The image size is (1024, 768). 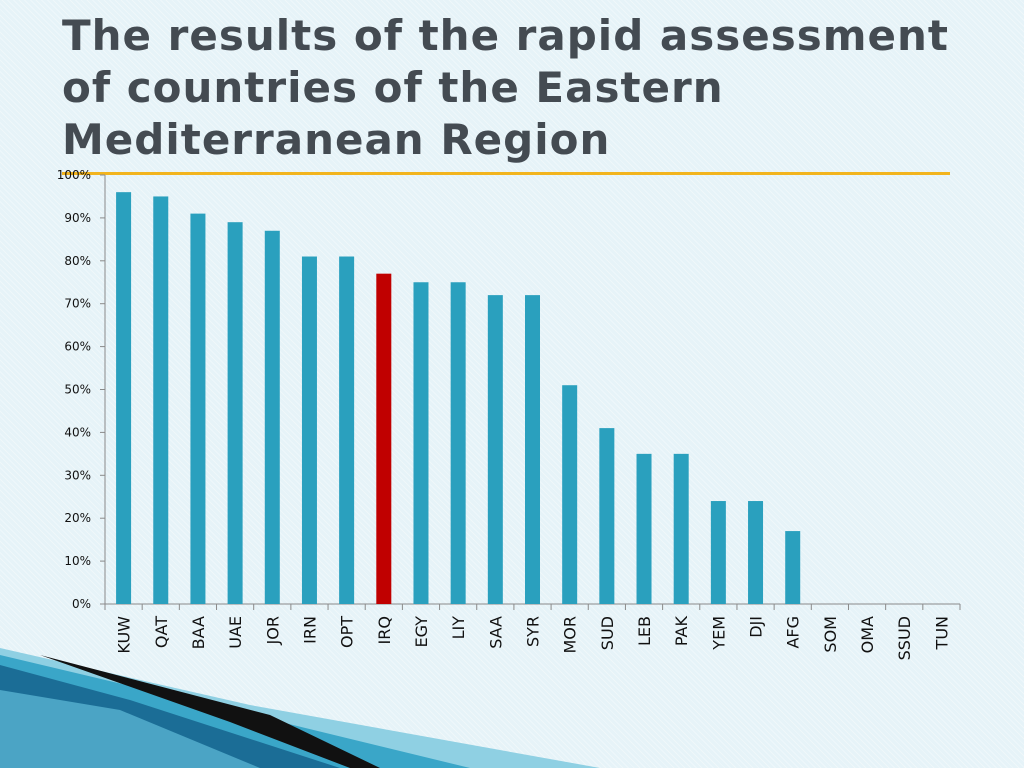 What do you see at coordinates (384, 438) in the screenshot?
I see `bar-irq` at bounding box center [384, 438].